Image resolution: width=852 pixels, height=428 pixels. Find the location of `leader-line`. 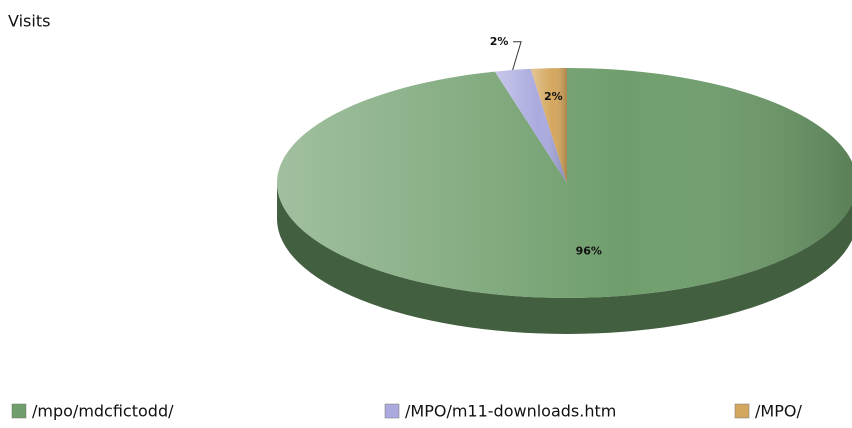

leader-line is located at coordinates (517, 56).